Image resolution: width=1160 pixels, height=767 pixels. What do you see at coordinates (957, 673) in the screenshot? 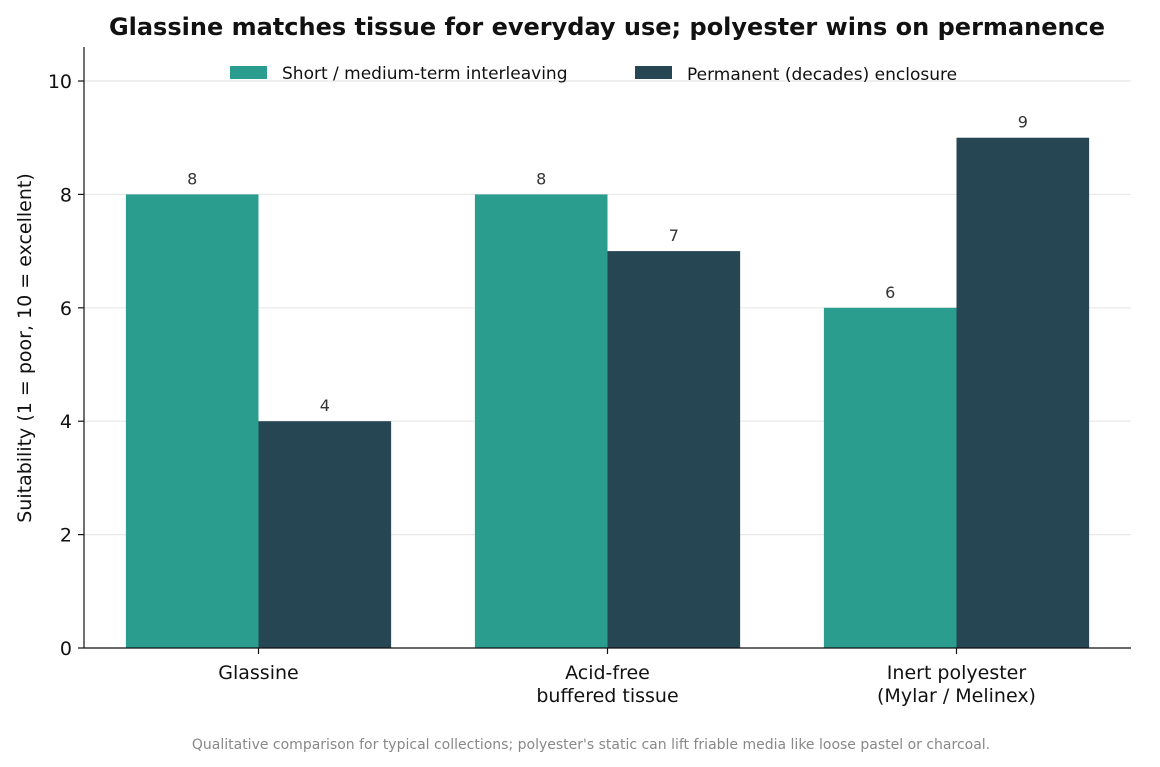
I see `x-tick-label-2-line0: Inert polyester` at bounding box center [957, 673].